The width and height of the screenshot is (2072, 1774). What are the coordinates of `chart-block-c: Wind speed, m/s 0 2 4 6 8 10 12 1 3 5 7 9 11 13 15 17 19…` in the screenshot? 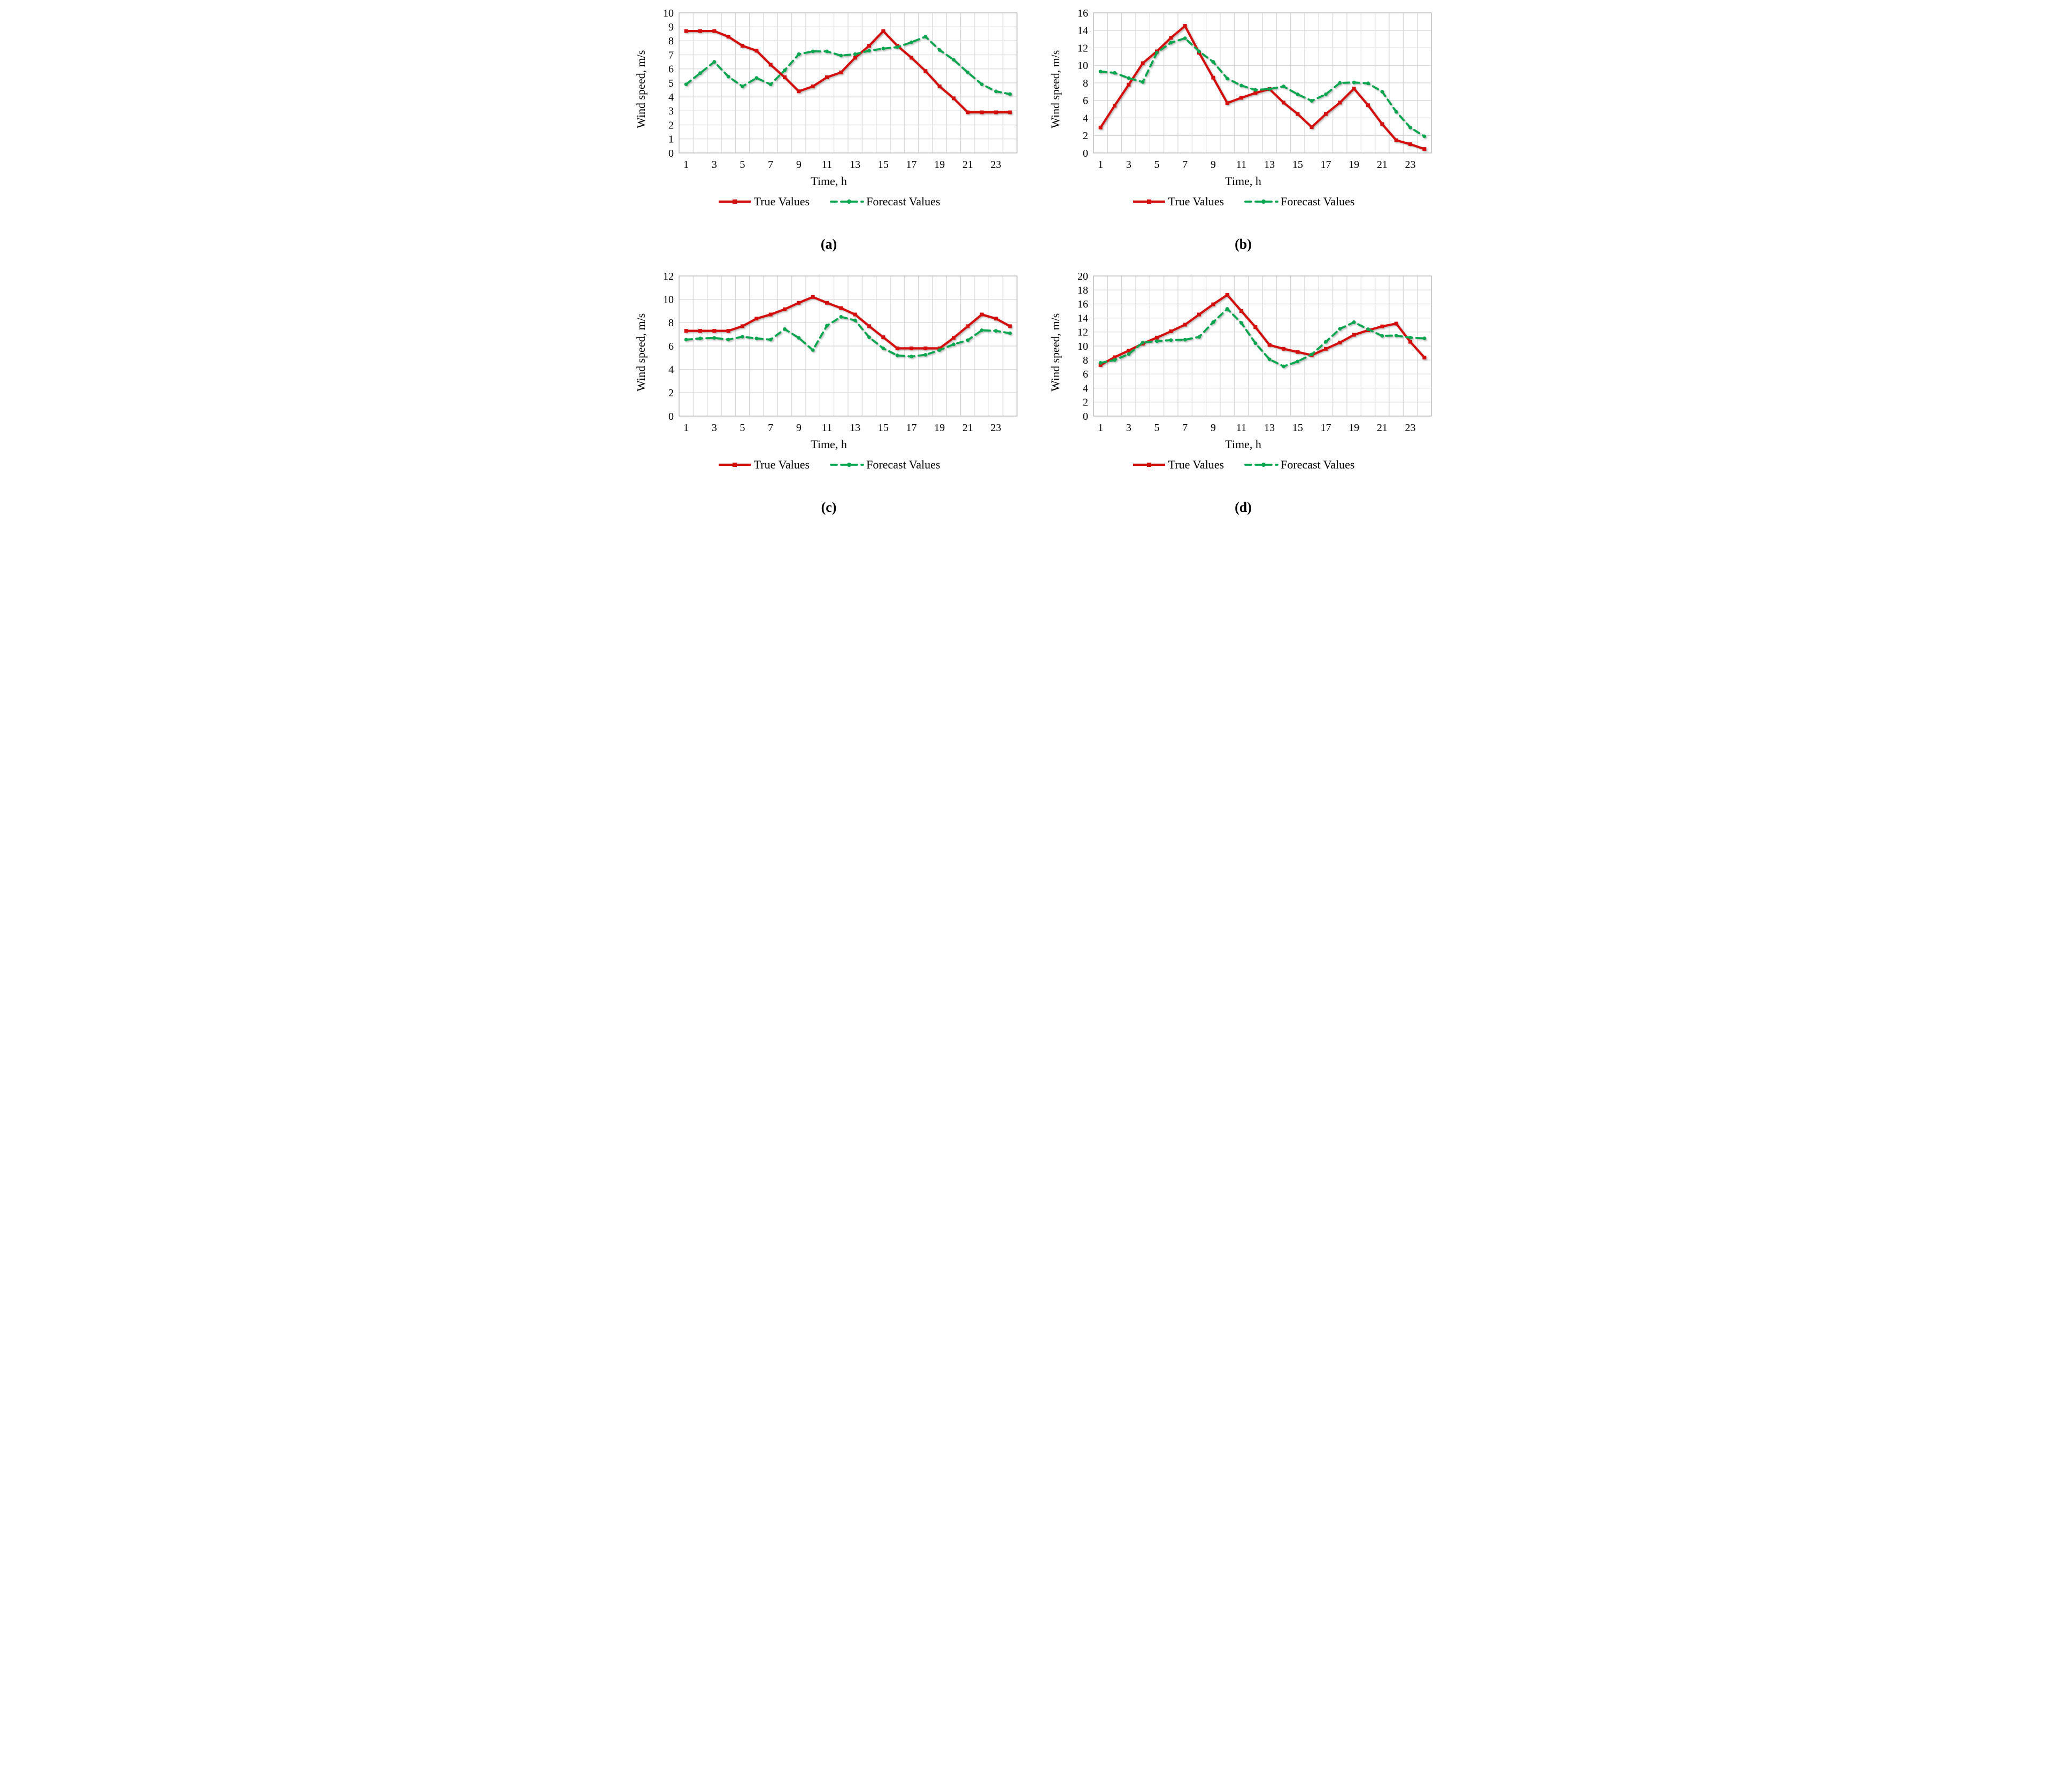 It's located at (829, 391).